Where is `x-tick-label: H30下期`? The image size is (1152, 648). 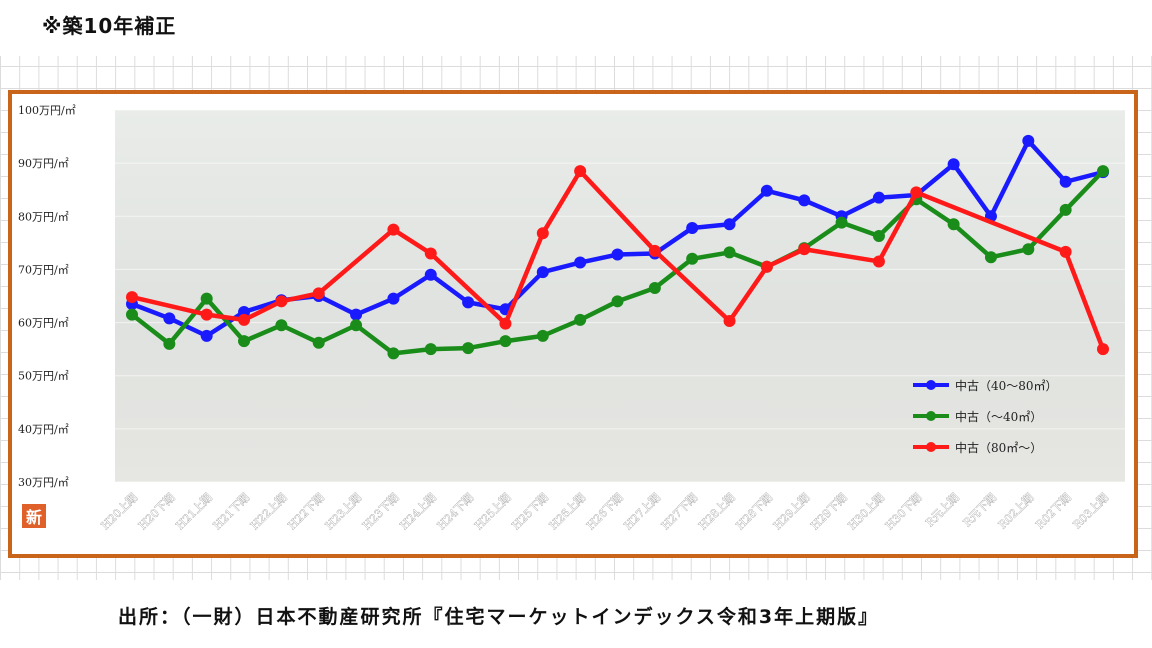
x-tick-label: H30下期 is located at coordinates (903, 511).